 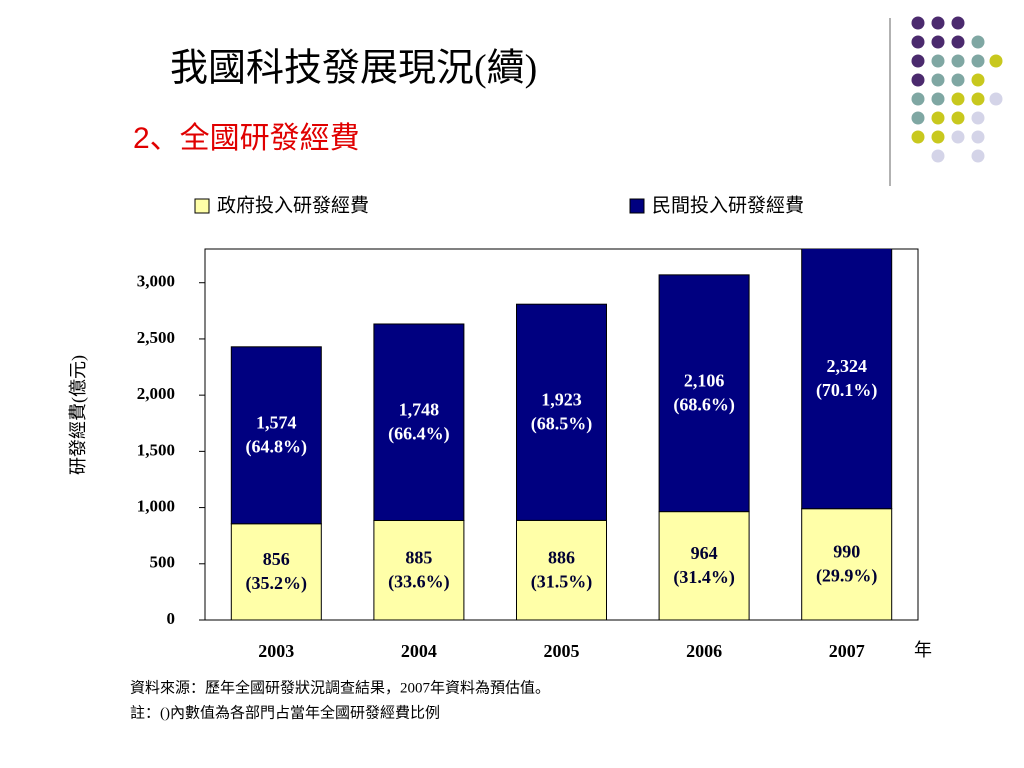 I want to click on x-tick-label: 2006, so click(x=704, y=651).